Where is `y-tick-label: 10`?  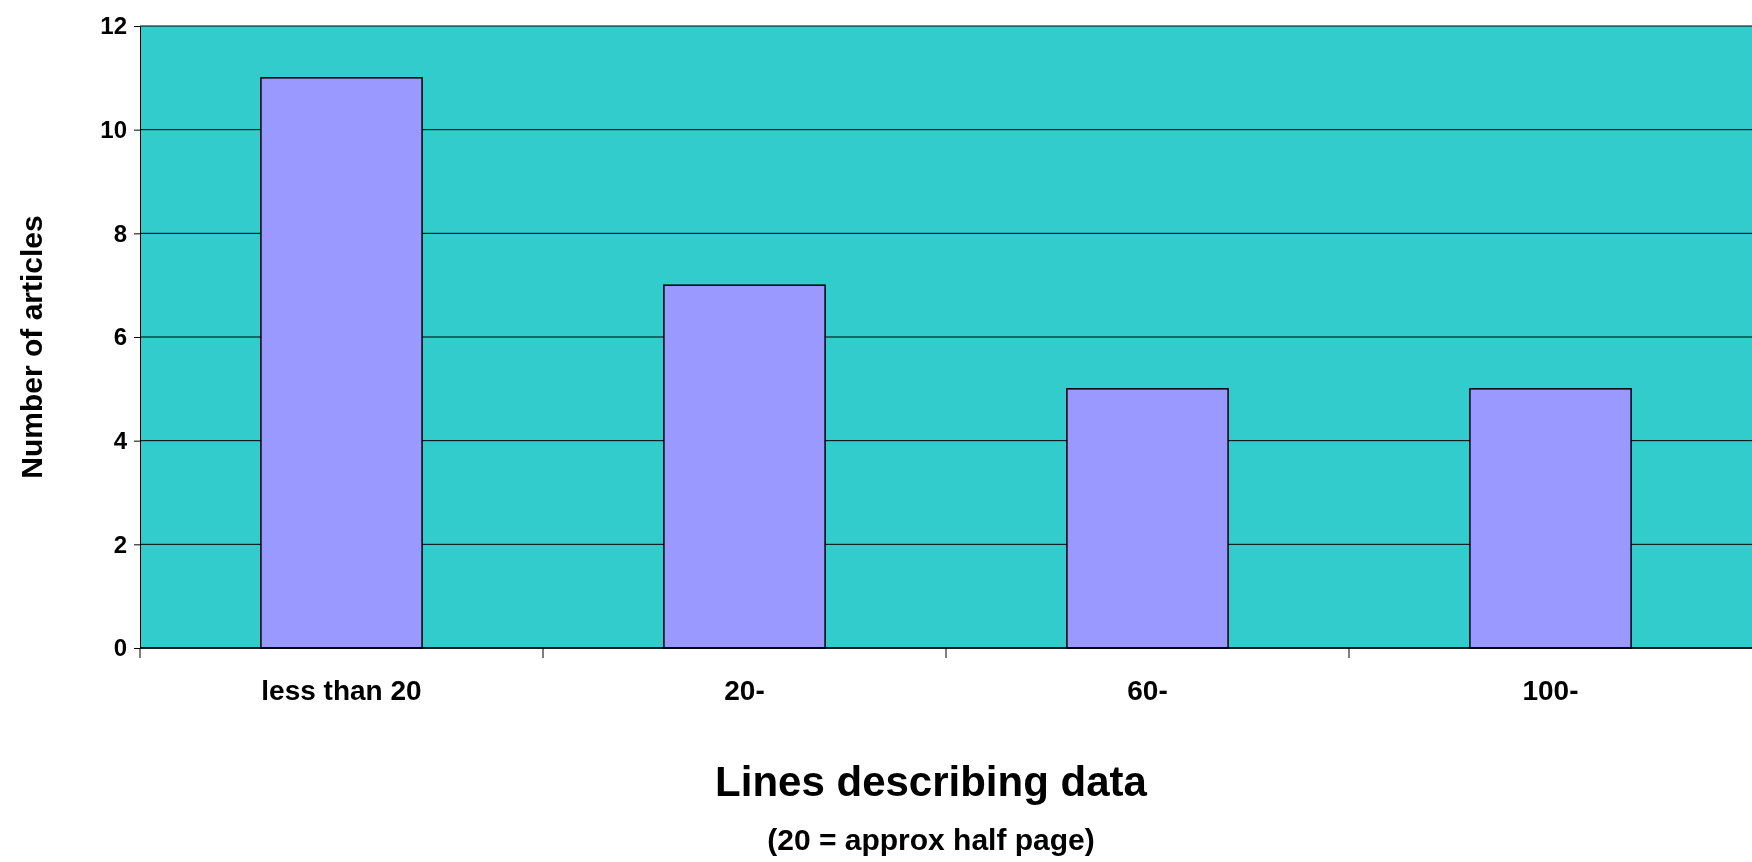
y-tick-label: 10 is located at coordinates (113, 129).